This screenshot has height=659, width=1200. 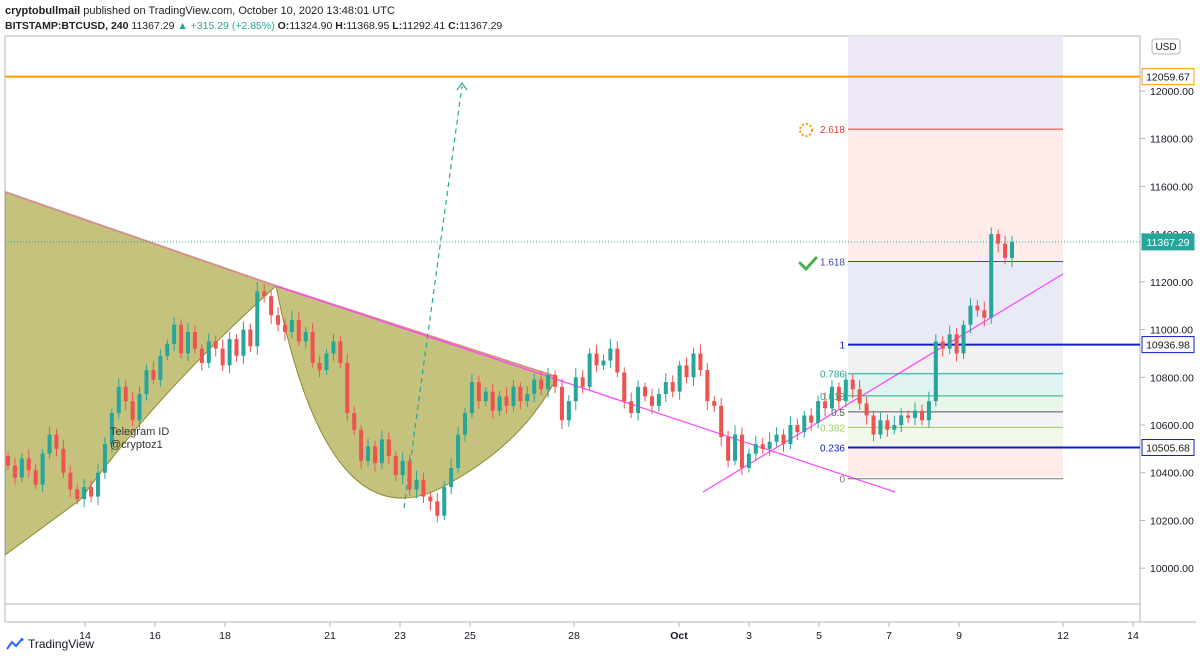 I want to click on tradingview-brand: TradingView, so click(x=61, y=644).